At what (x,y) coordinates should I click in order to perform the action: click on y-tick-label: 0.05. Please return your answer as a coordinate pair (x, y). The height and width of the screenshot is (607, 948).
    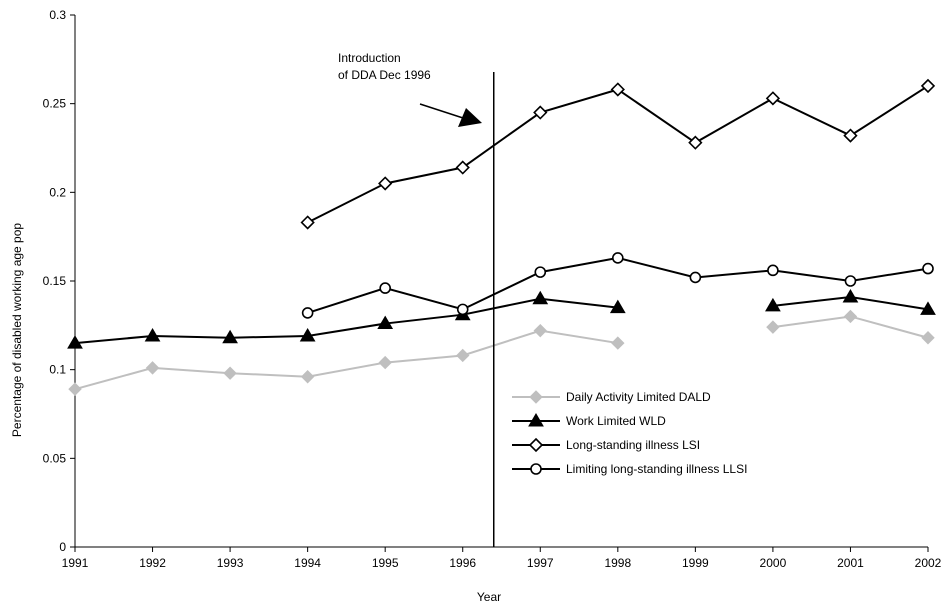
    Looking at the image, I should click on (55, 458).